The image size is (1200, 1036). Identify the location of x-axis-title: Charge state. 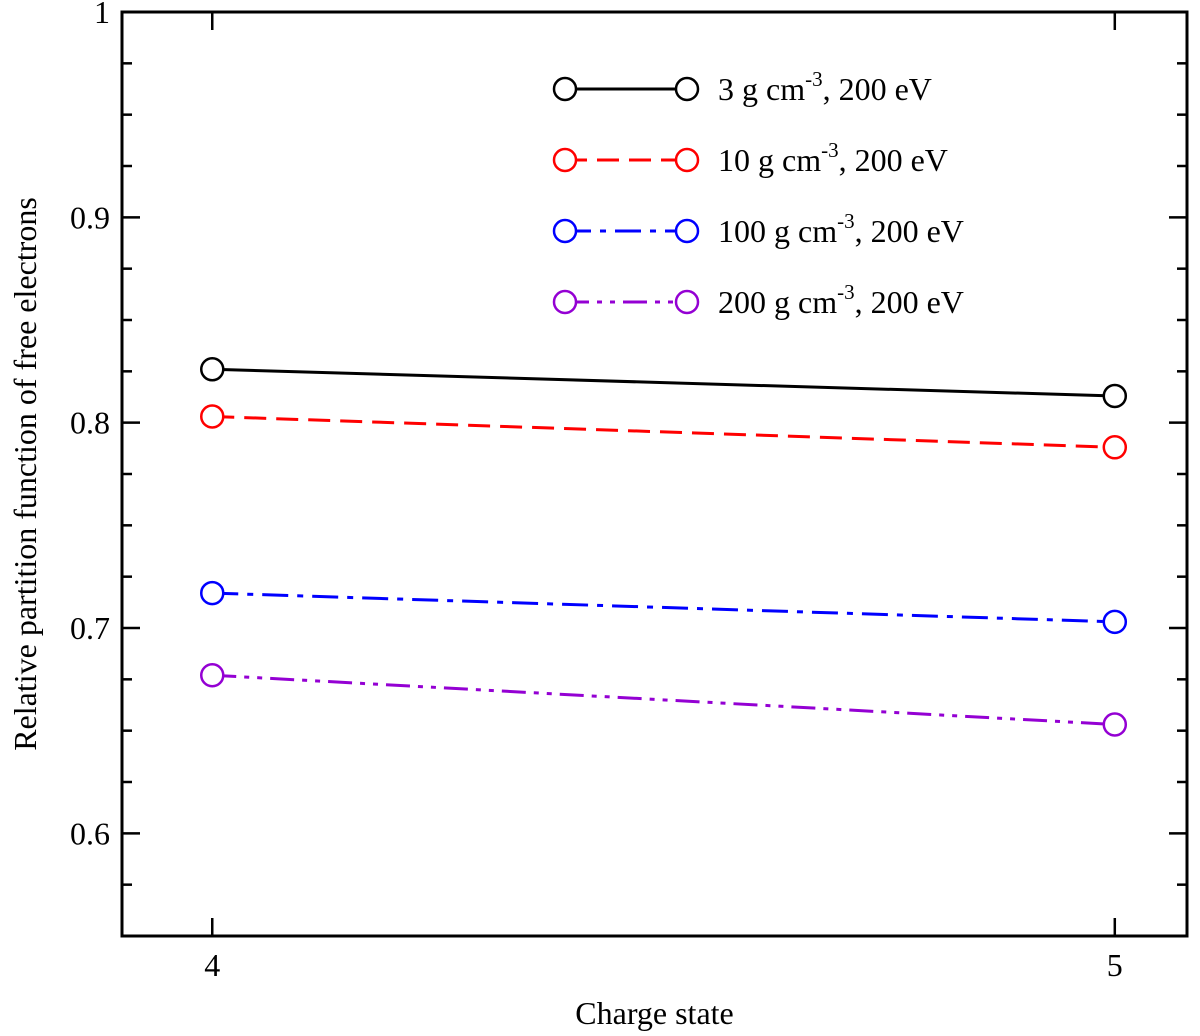
(654, 1013).